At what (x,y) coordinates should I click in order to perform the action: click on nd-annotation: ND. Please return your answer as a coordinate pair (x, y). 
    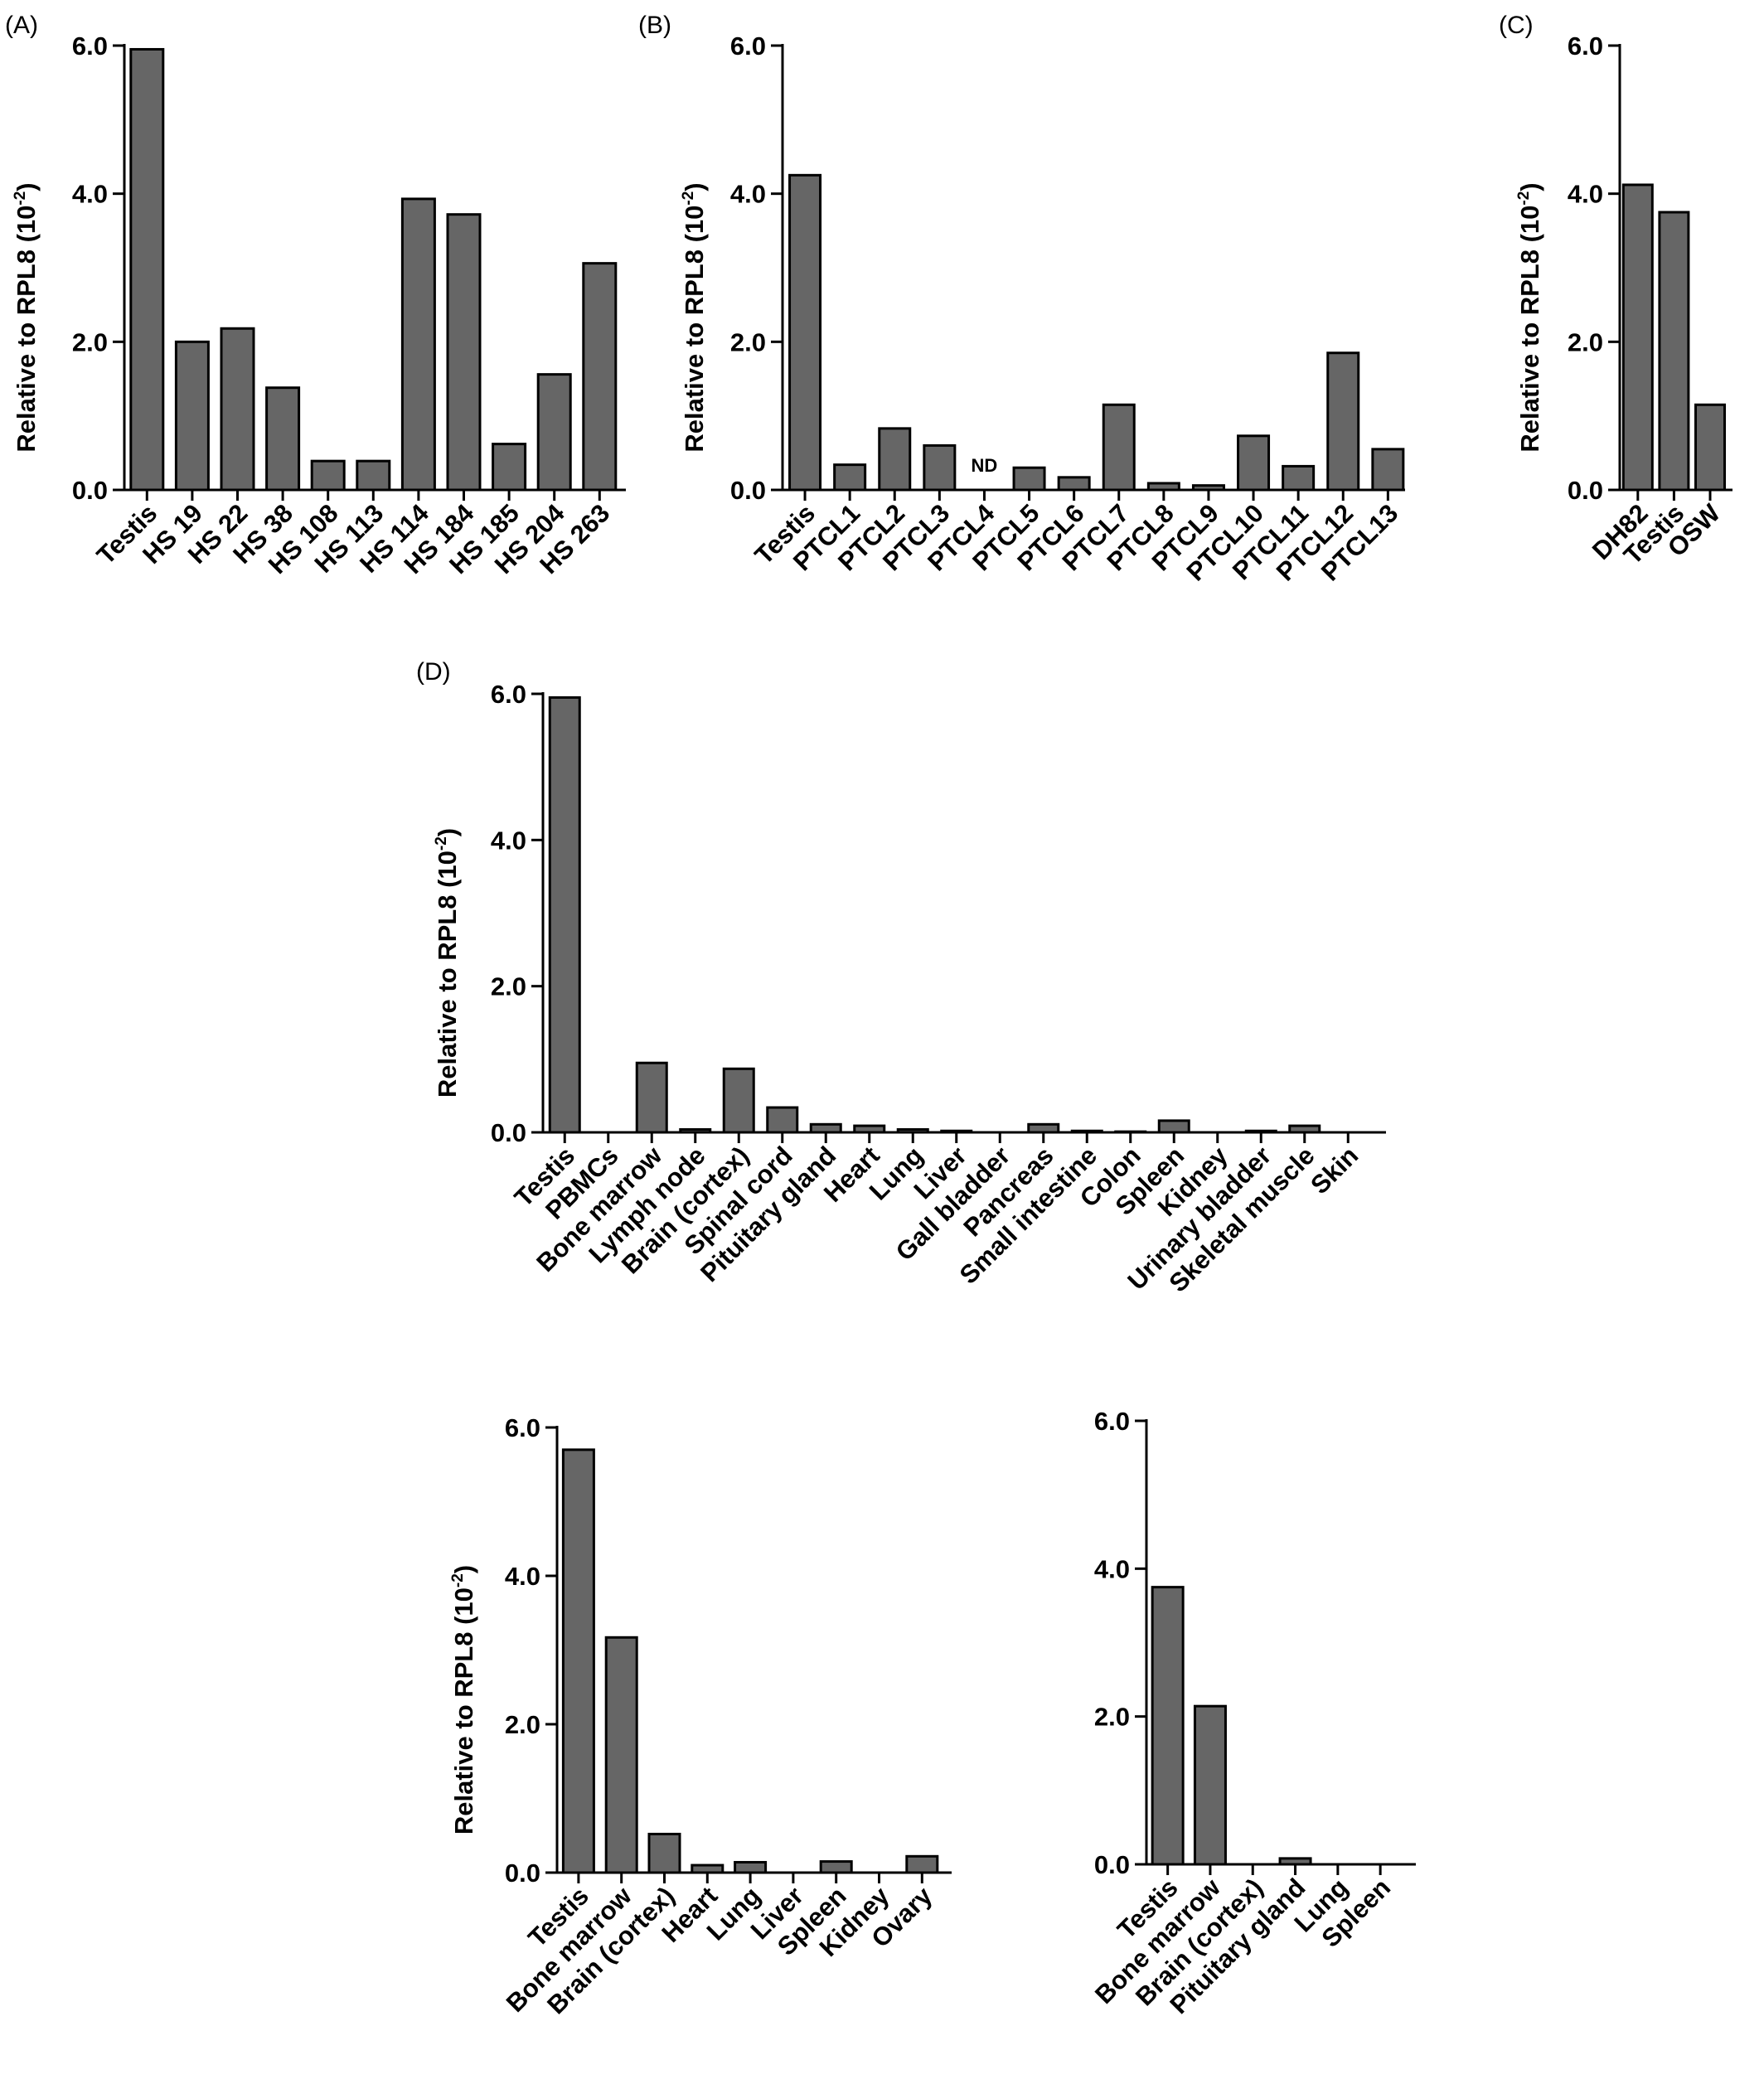
    Looking at the image, I should click on (985, 465).